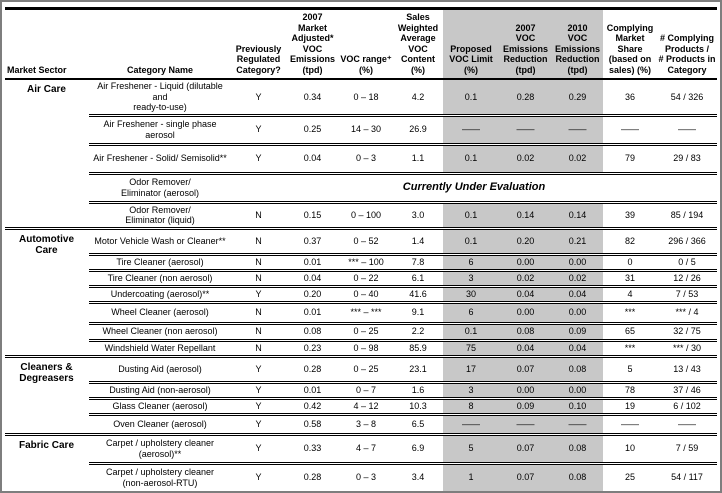 Image resolution: width=722 pixels, height=493 pixels. Describe the element at coordinates (687, 391) in the screenshot. I see `products-cell: 37 / 46` at that location.